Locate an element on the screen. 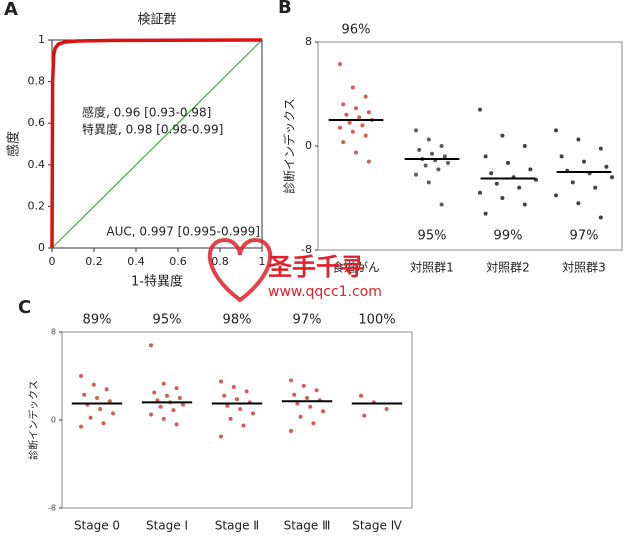  panel-letter: B is located at coordinates (285, 9).